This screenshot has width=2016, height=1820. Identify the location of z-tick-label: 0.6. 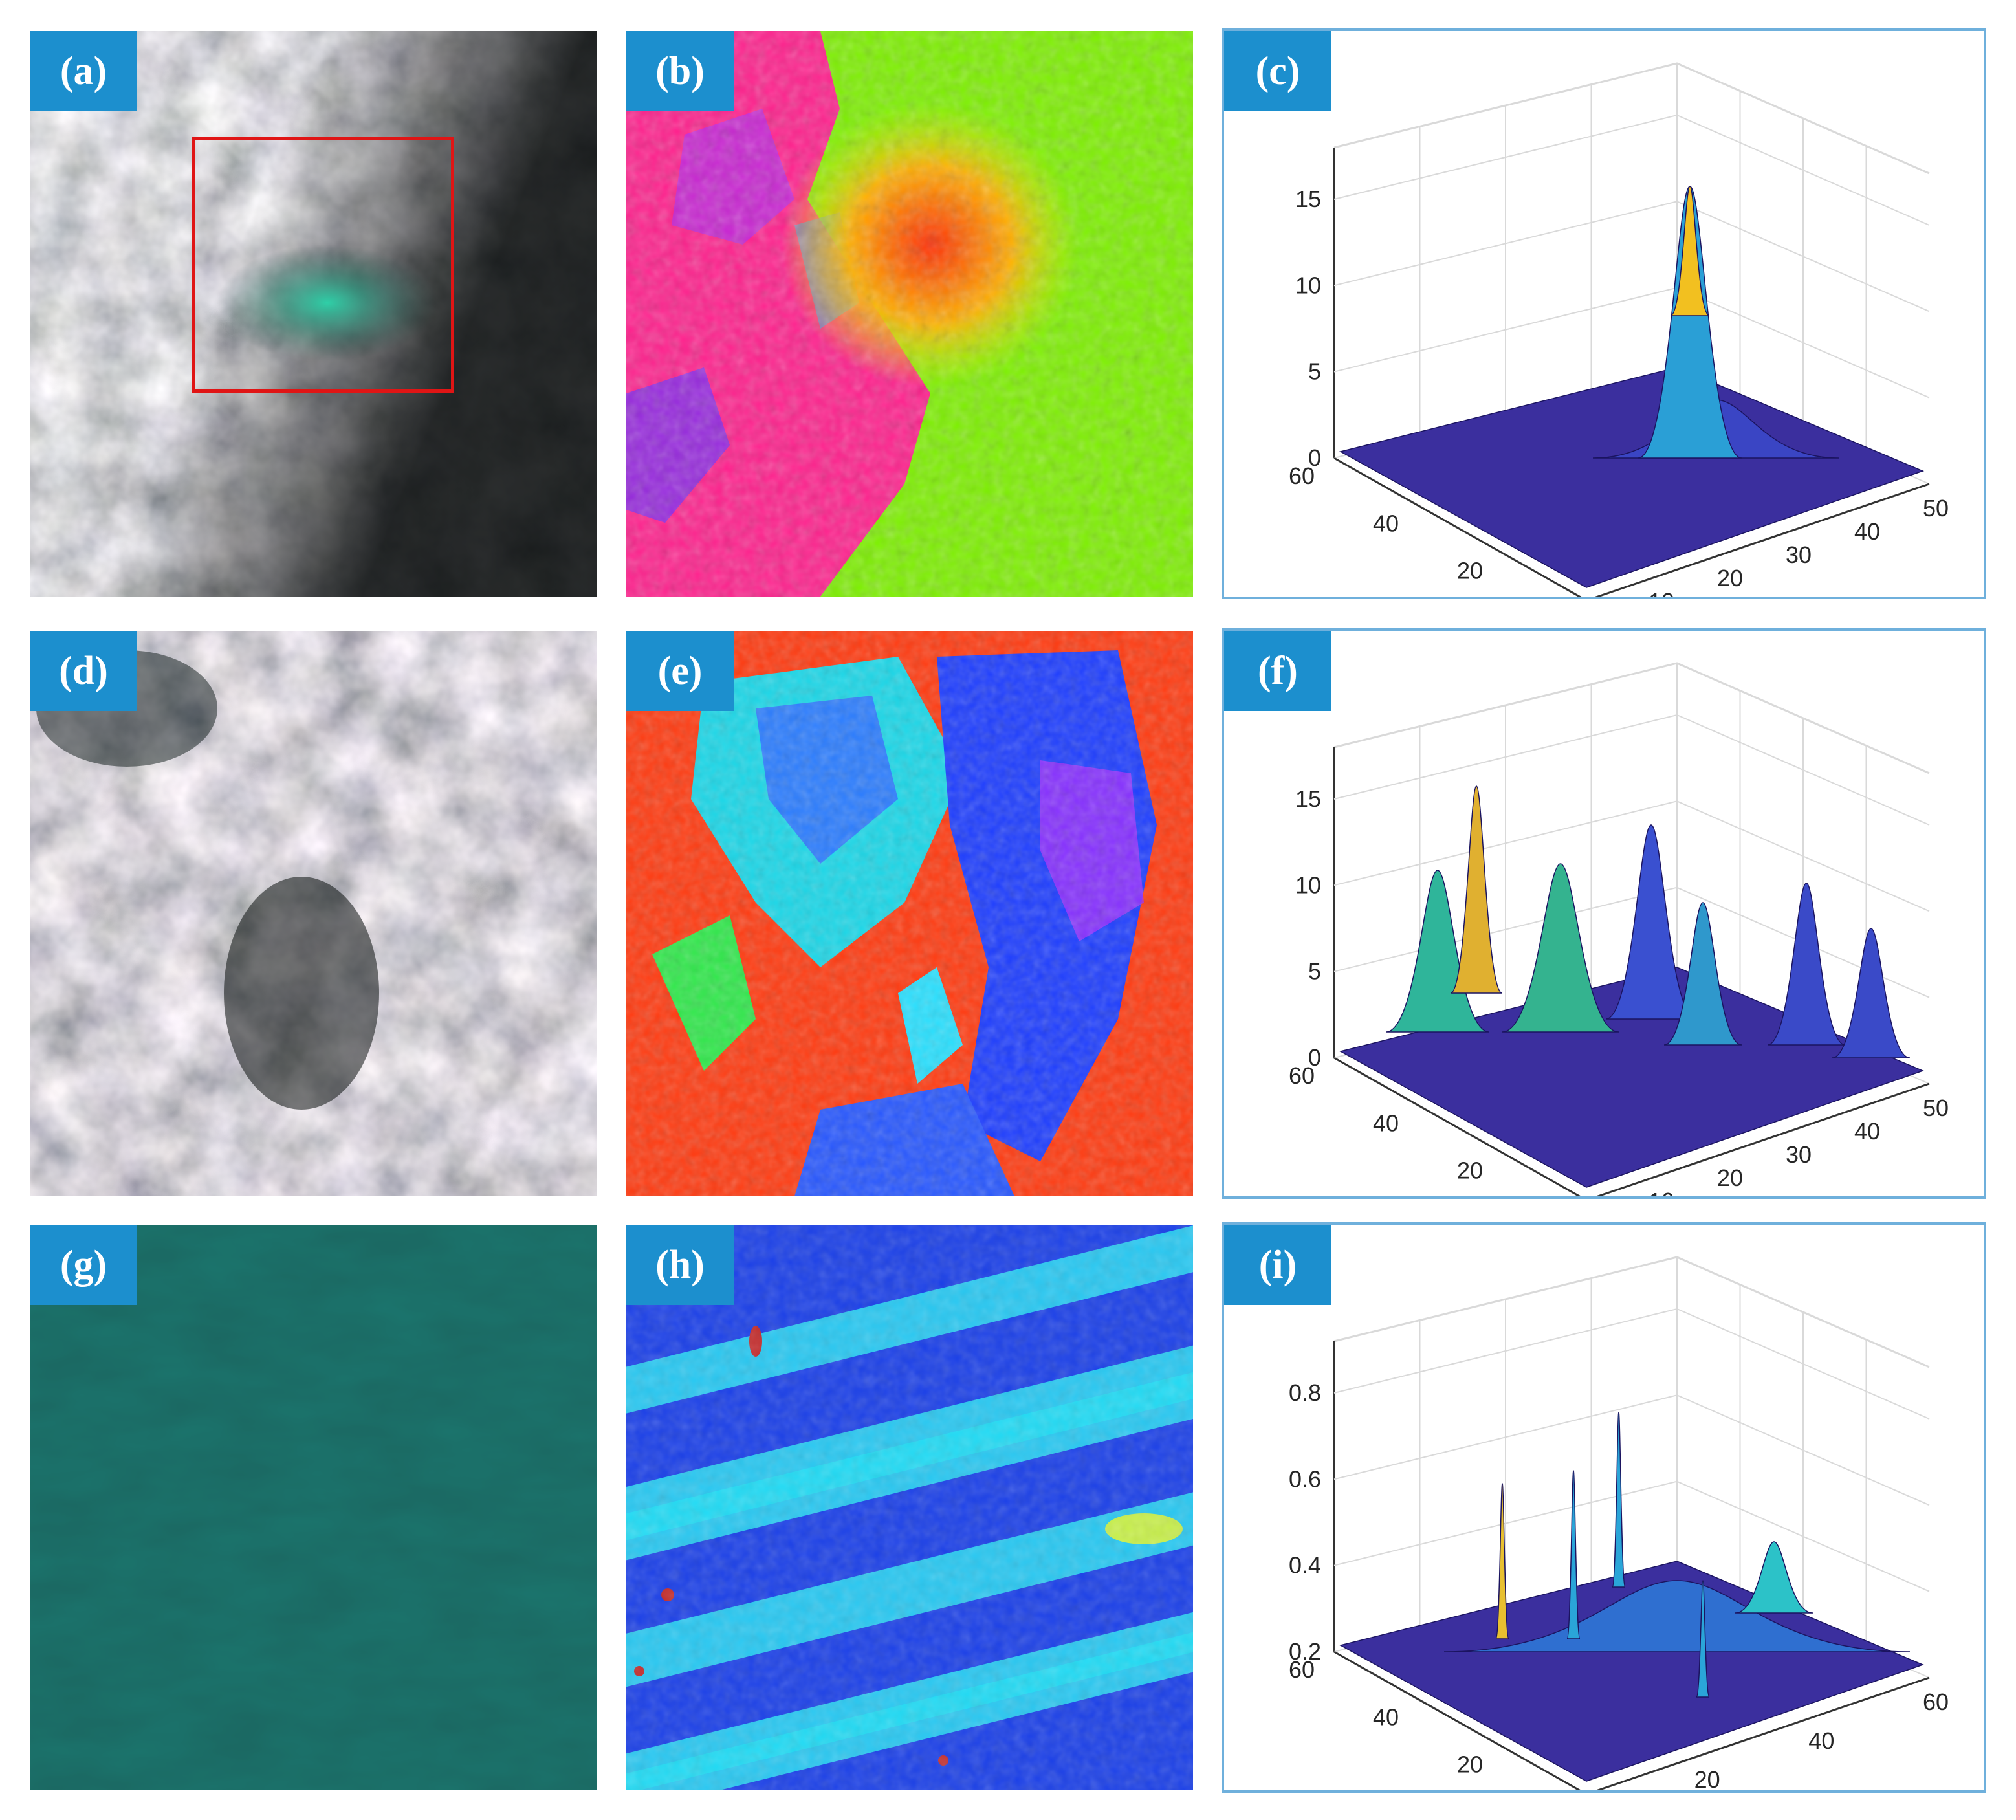
(1305, 1479).